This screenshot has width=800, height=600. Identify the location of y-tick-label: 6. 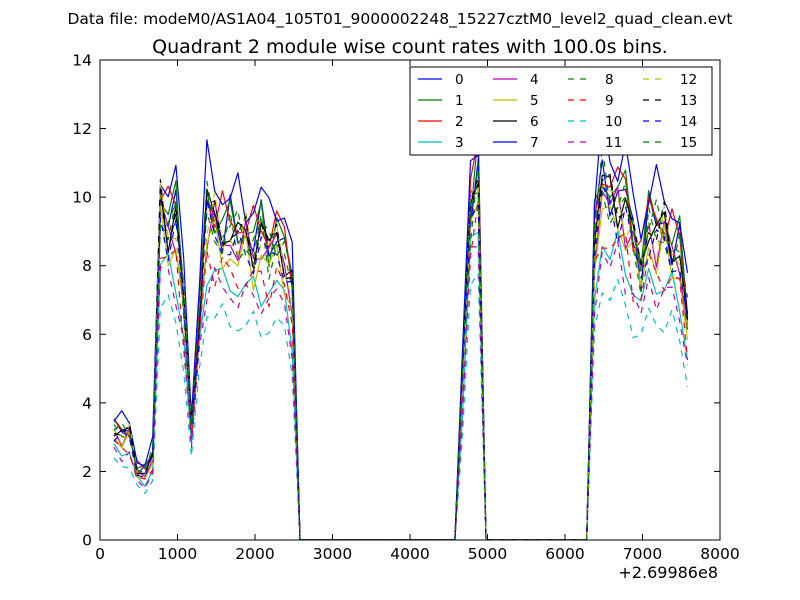
(87, 335).